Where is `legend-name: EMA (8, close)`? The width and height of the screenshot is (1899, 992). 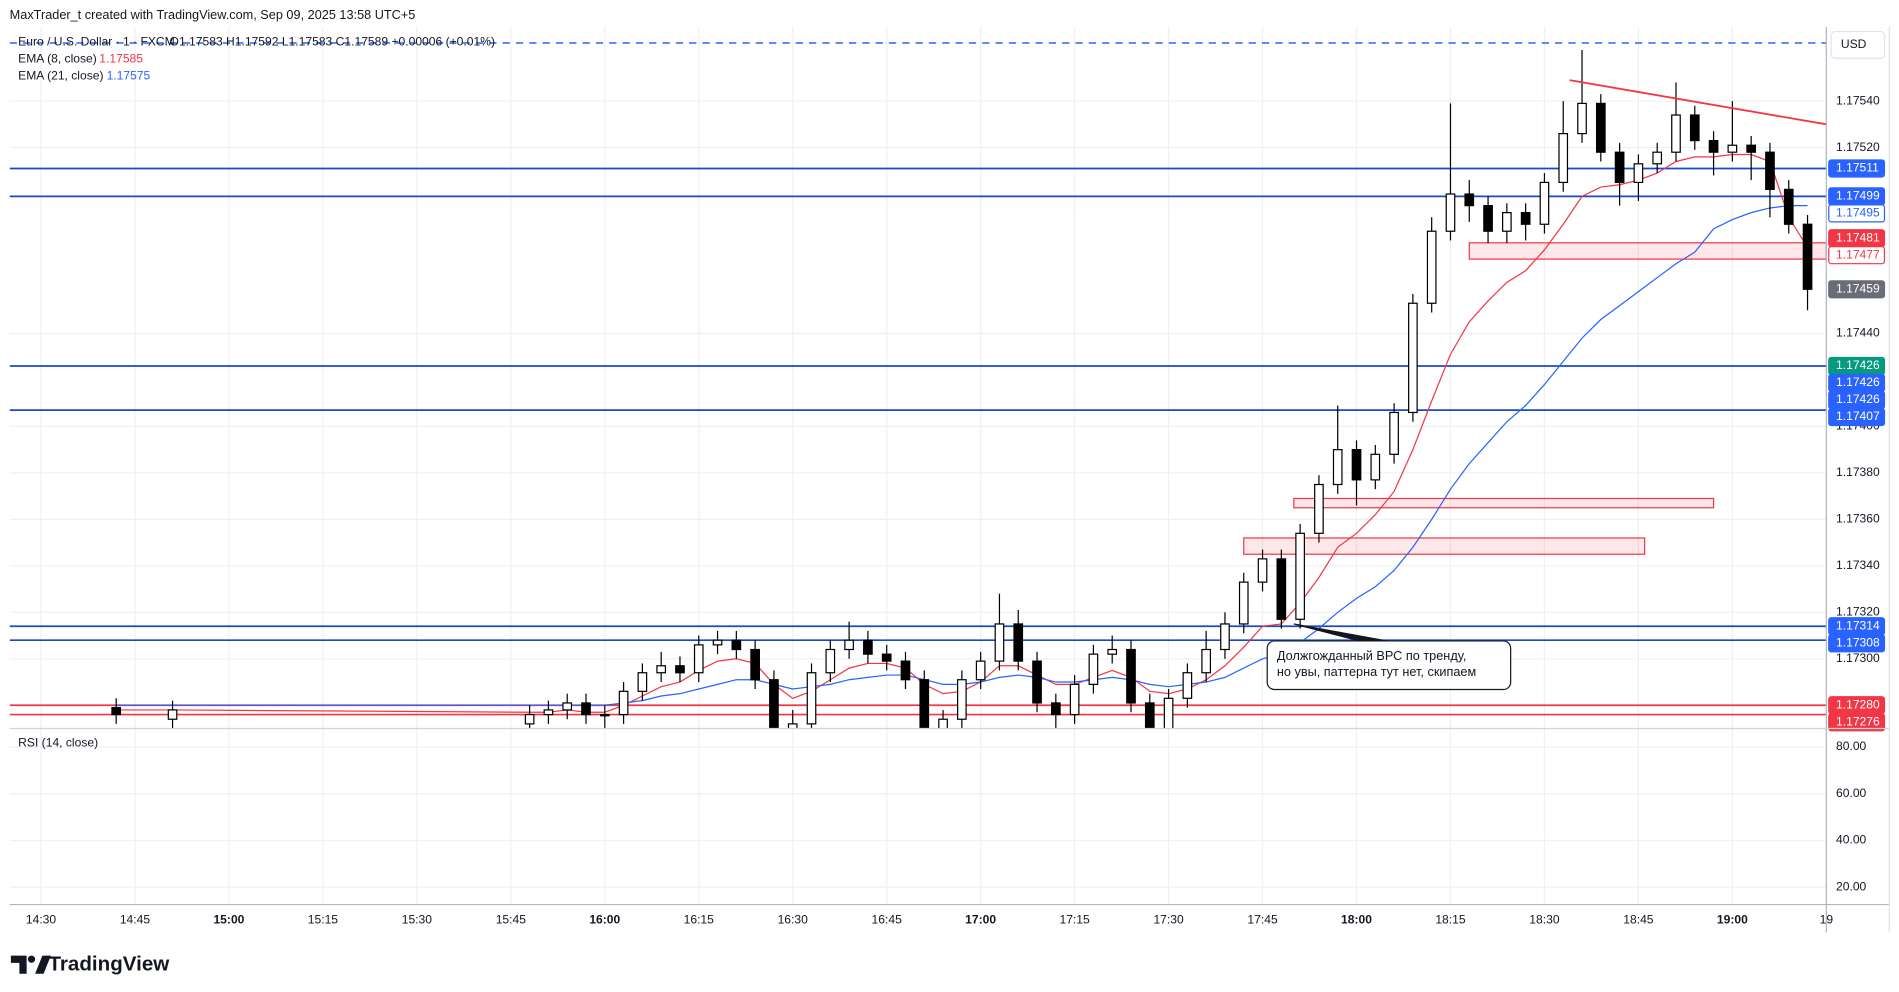
legend-name: EMA (8, close) is located at coordinates (57, 59).